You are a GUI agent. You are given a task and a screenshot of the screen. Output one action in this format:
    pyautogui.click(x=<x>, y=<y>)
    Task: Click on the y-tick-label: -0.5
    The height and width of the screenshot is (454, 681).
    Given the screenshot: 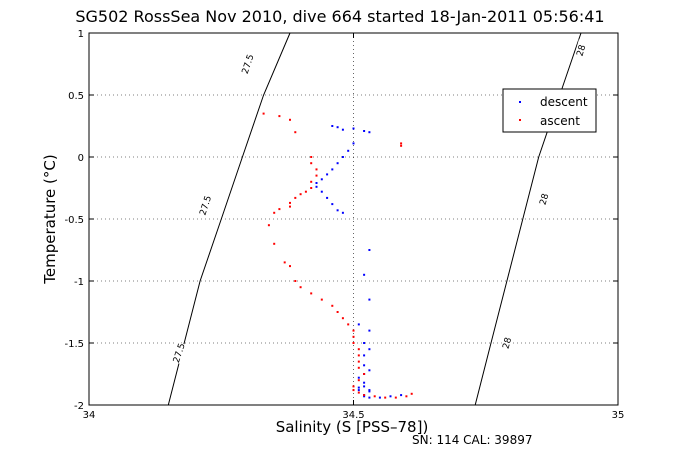 What is the action you would take?
    pyautogui.click(x=74, y=220)
    